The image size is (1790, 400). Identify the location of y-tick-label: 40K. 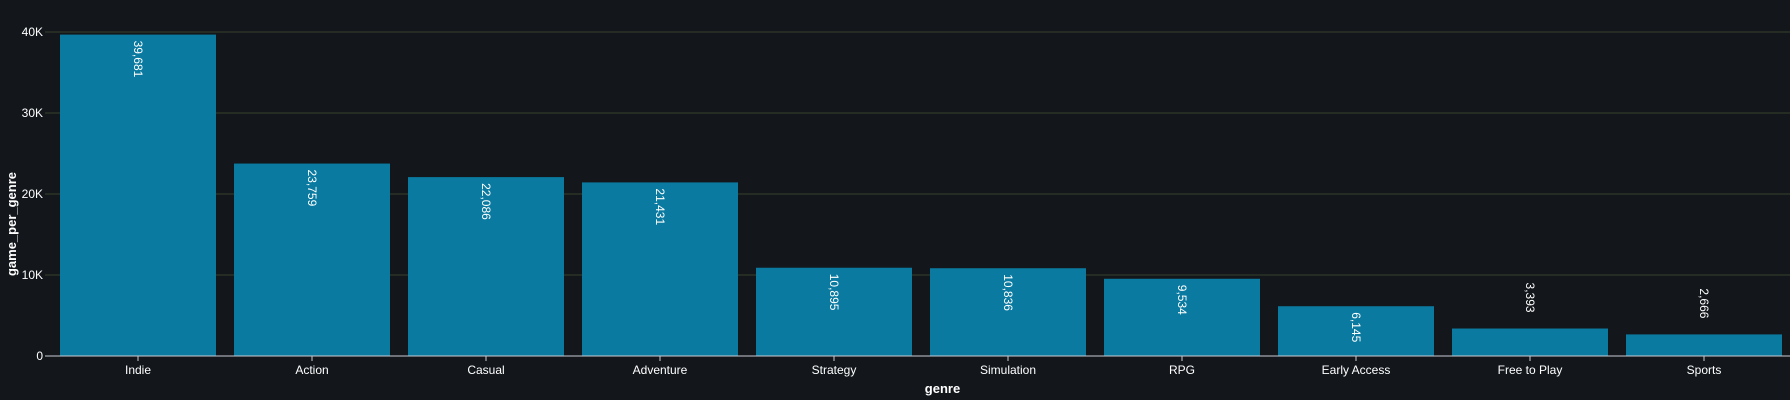
(32, 32).